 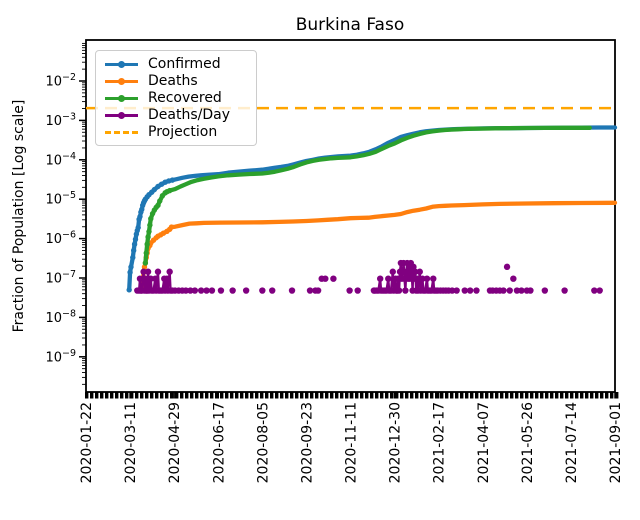 I want to click on chart-title: Burkina Faso, so click(x=350, y=25).